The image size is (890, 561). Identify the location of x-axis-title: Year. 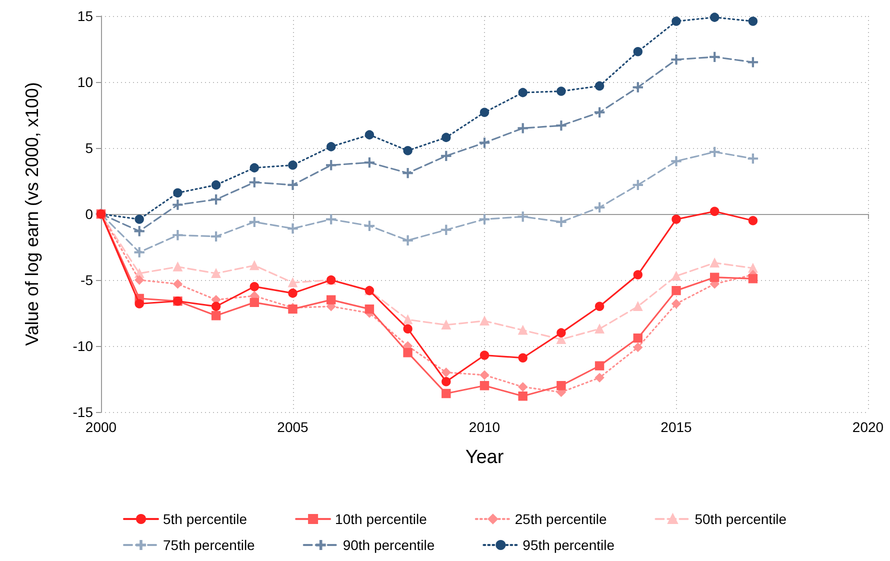
(484, 457).